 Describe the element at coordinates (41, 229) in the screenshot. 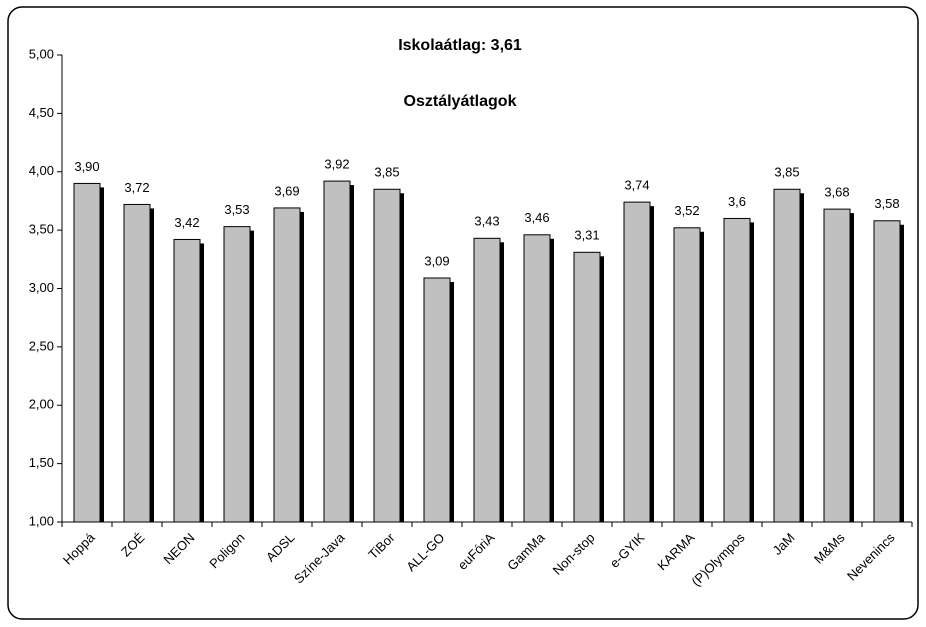

I see `y-tick-label: 3,50` at that location.